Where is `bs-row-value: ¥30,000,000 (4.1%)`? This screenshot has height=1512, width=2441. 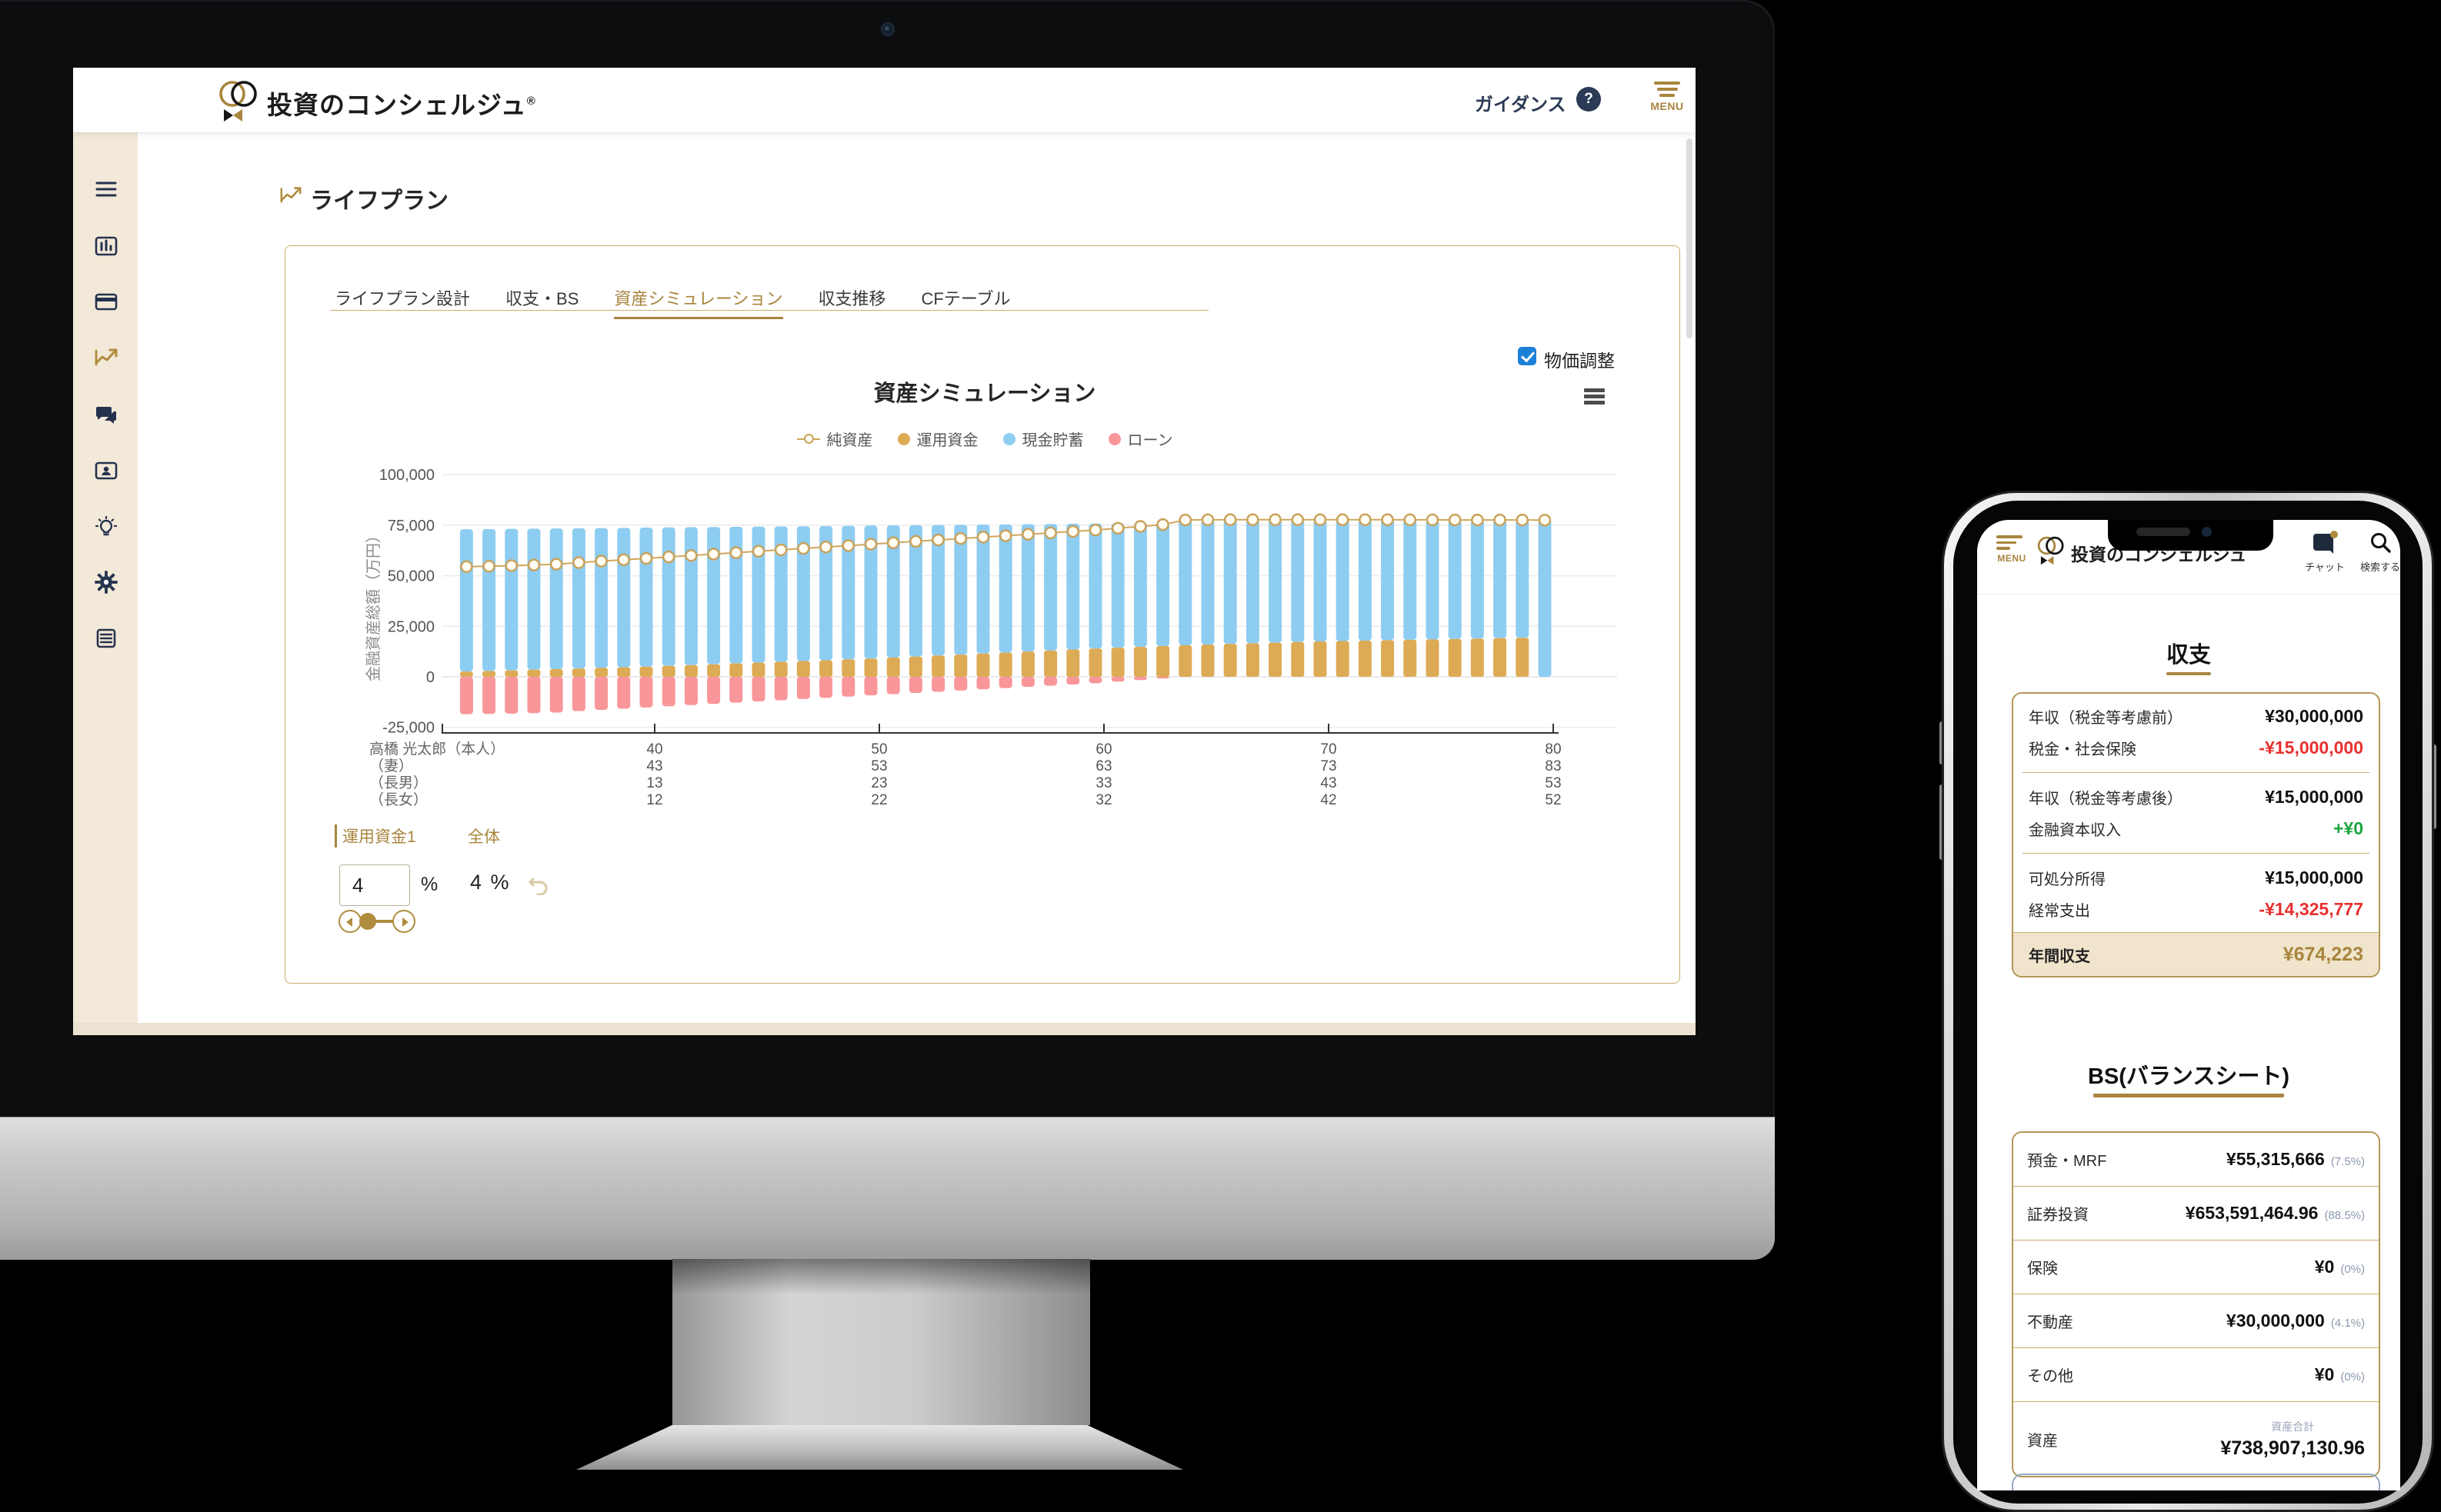 bs-row-value: ¥30,000,000 (4.1%) is located at coordinates (2295, 1320).